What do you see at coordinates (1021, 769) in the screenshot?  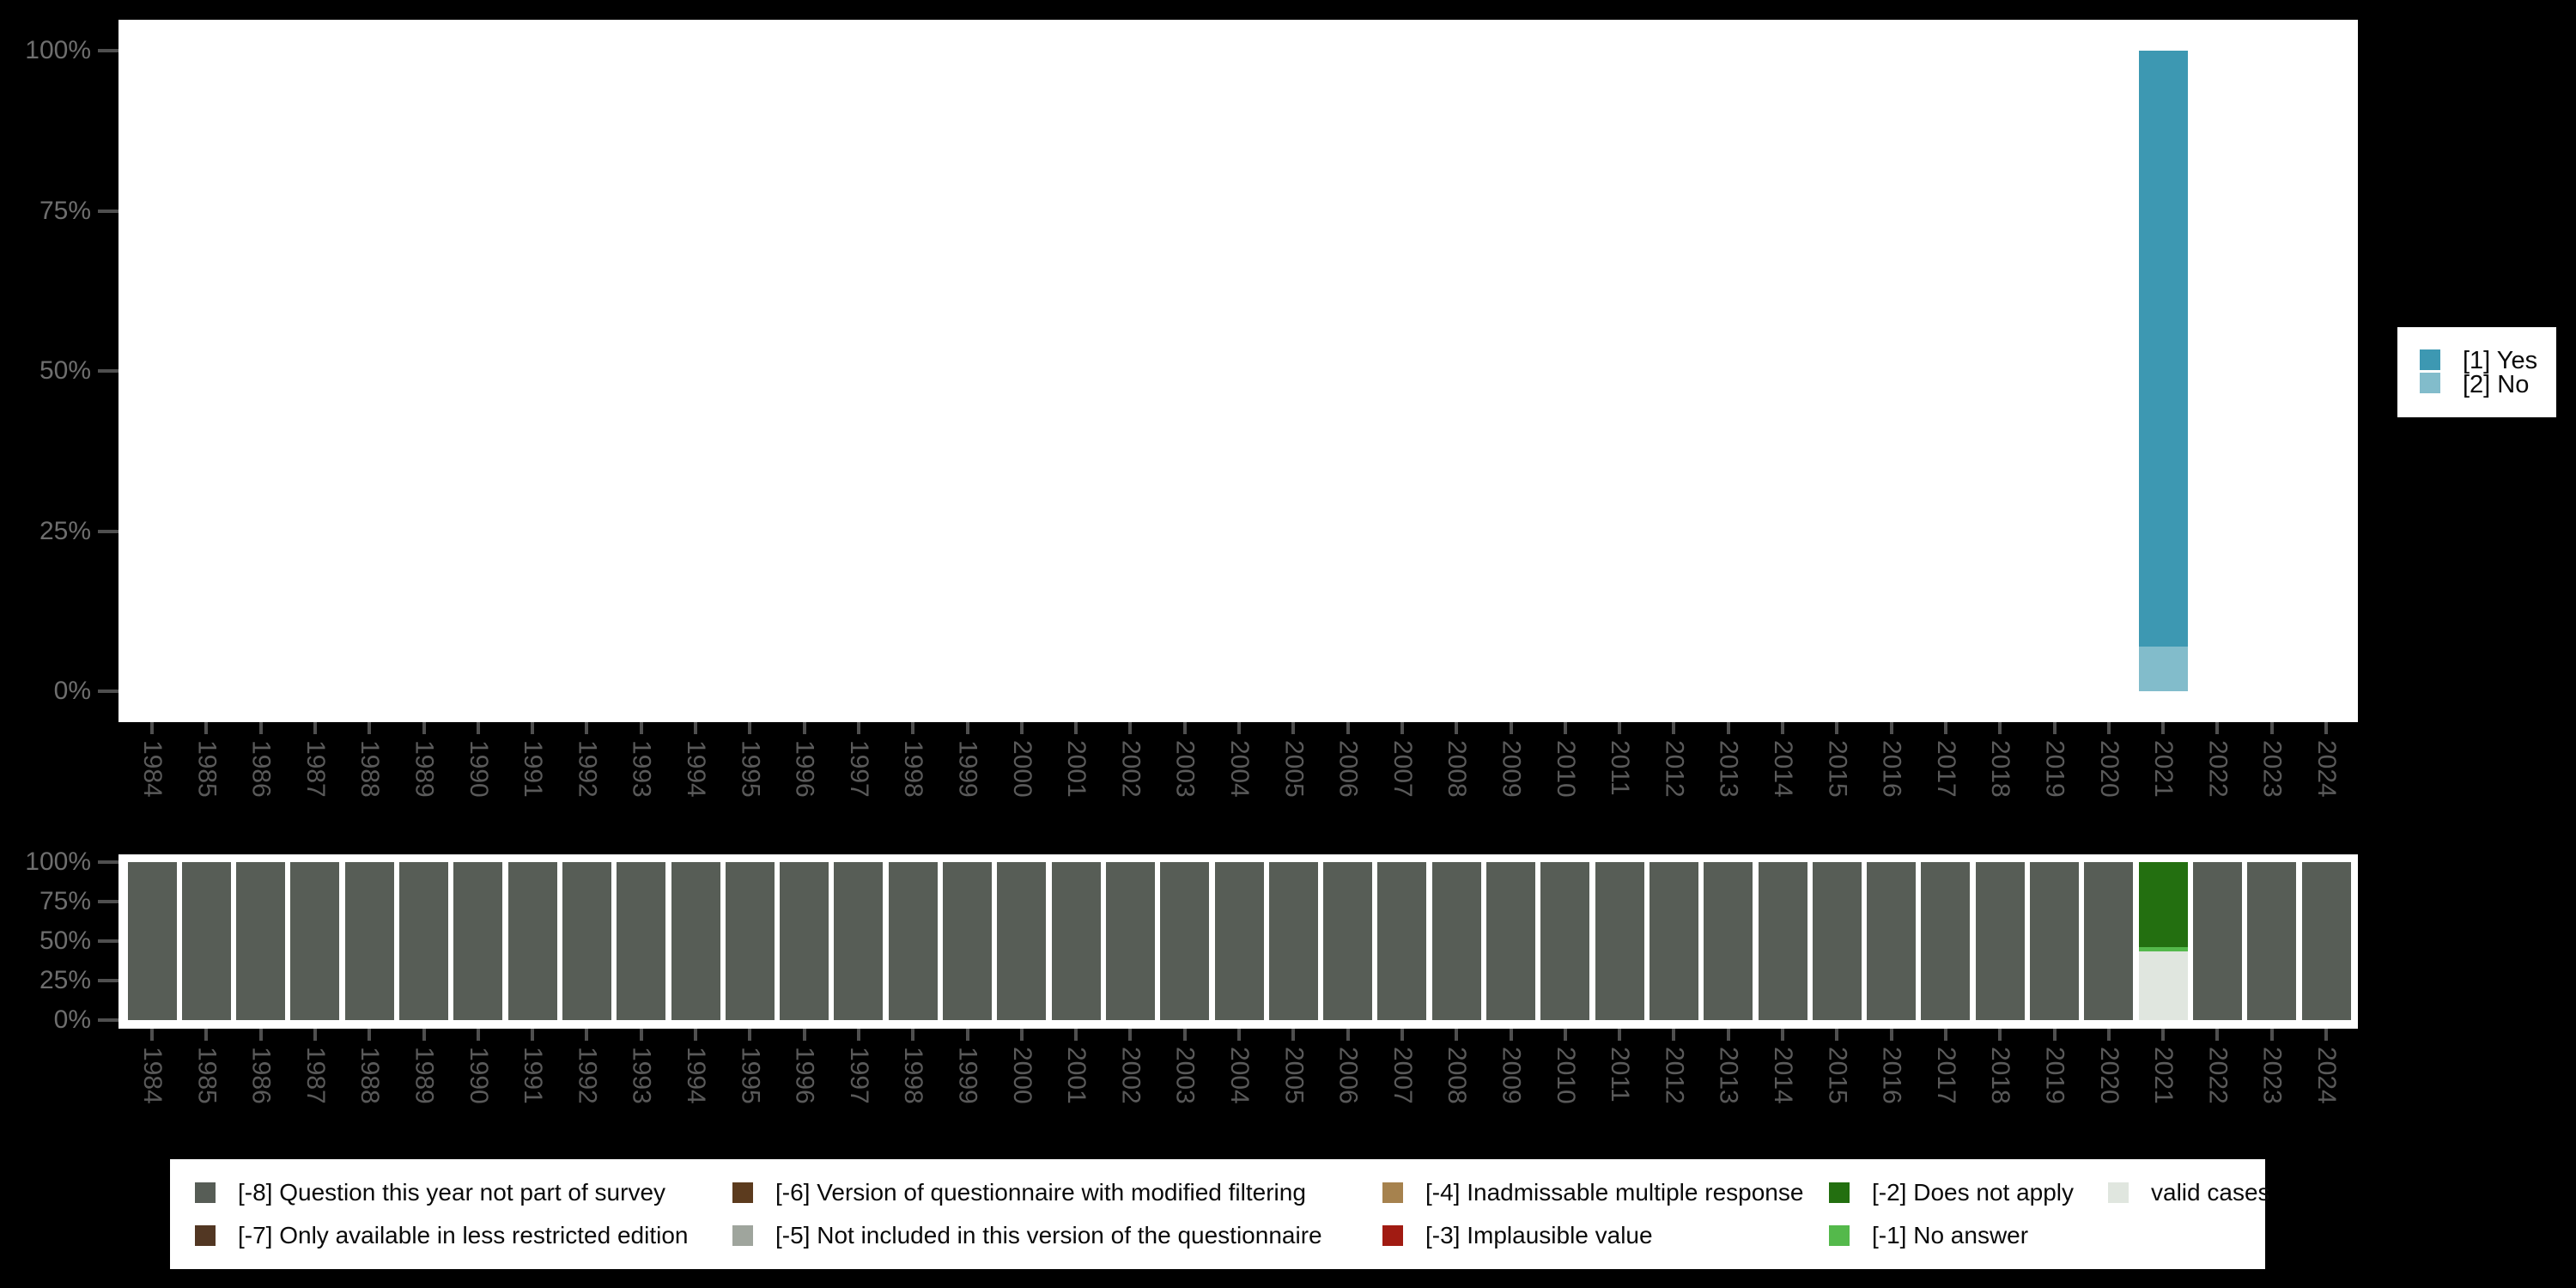 I see `x-tick-label-2000: 2000` at bounding box center [1021, 769].